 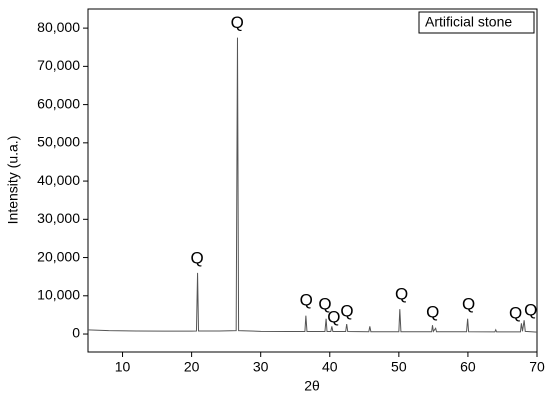 What do you see at coordinates (58, 65) in the screenshot?
I see `y-tick-label: 70,000` at bounding box center [58, 65].